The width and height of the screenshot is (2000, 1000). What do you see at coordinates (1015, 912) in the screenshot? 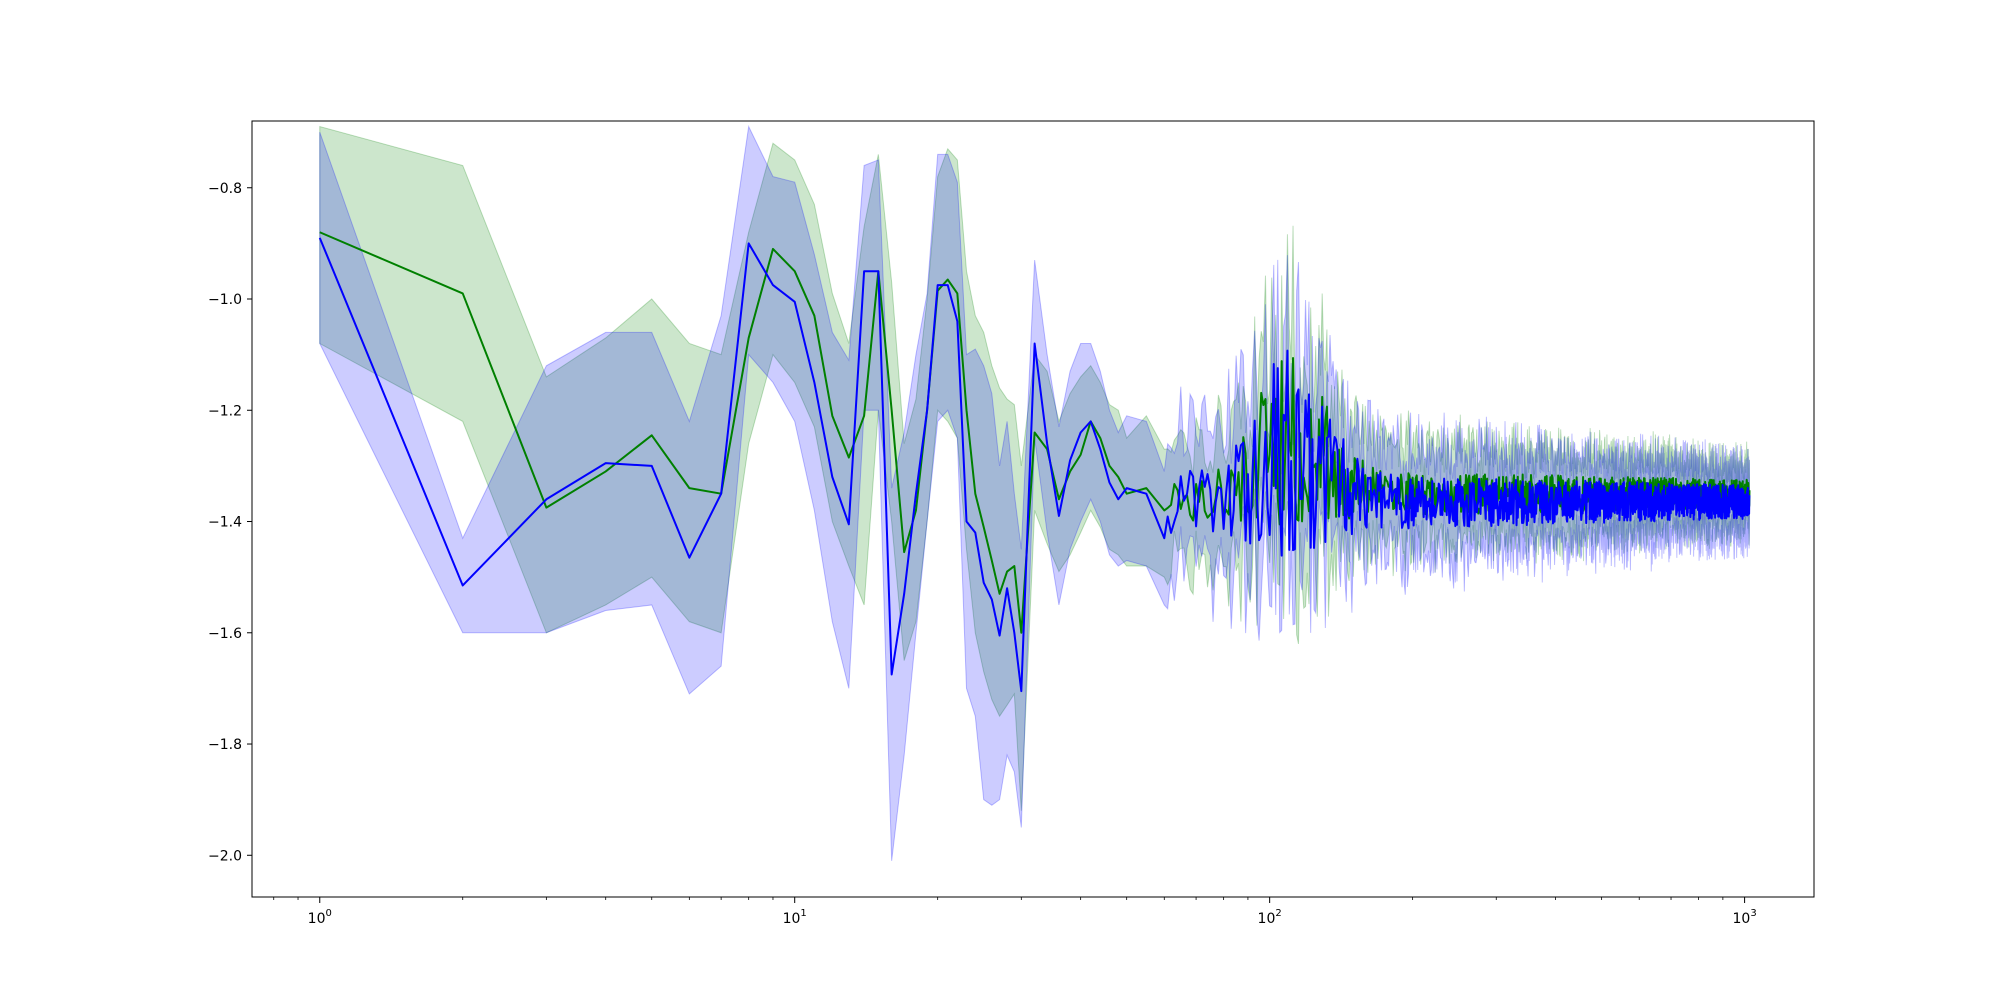
I see `x-axis: 100 101 102 103` at bounding box center [1015, 912].